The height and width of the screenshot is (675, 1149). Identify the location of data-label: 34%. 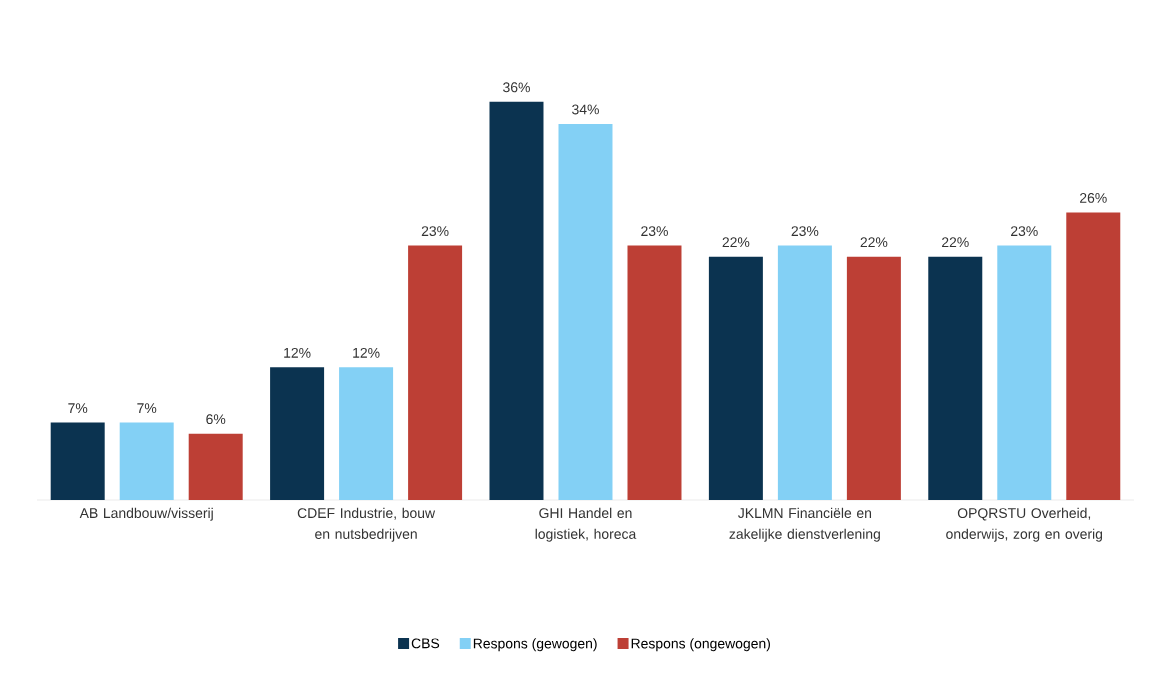
(585, 109).